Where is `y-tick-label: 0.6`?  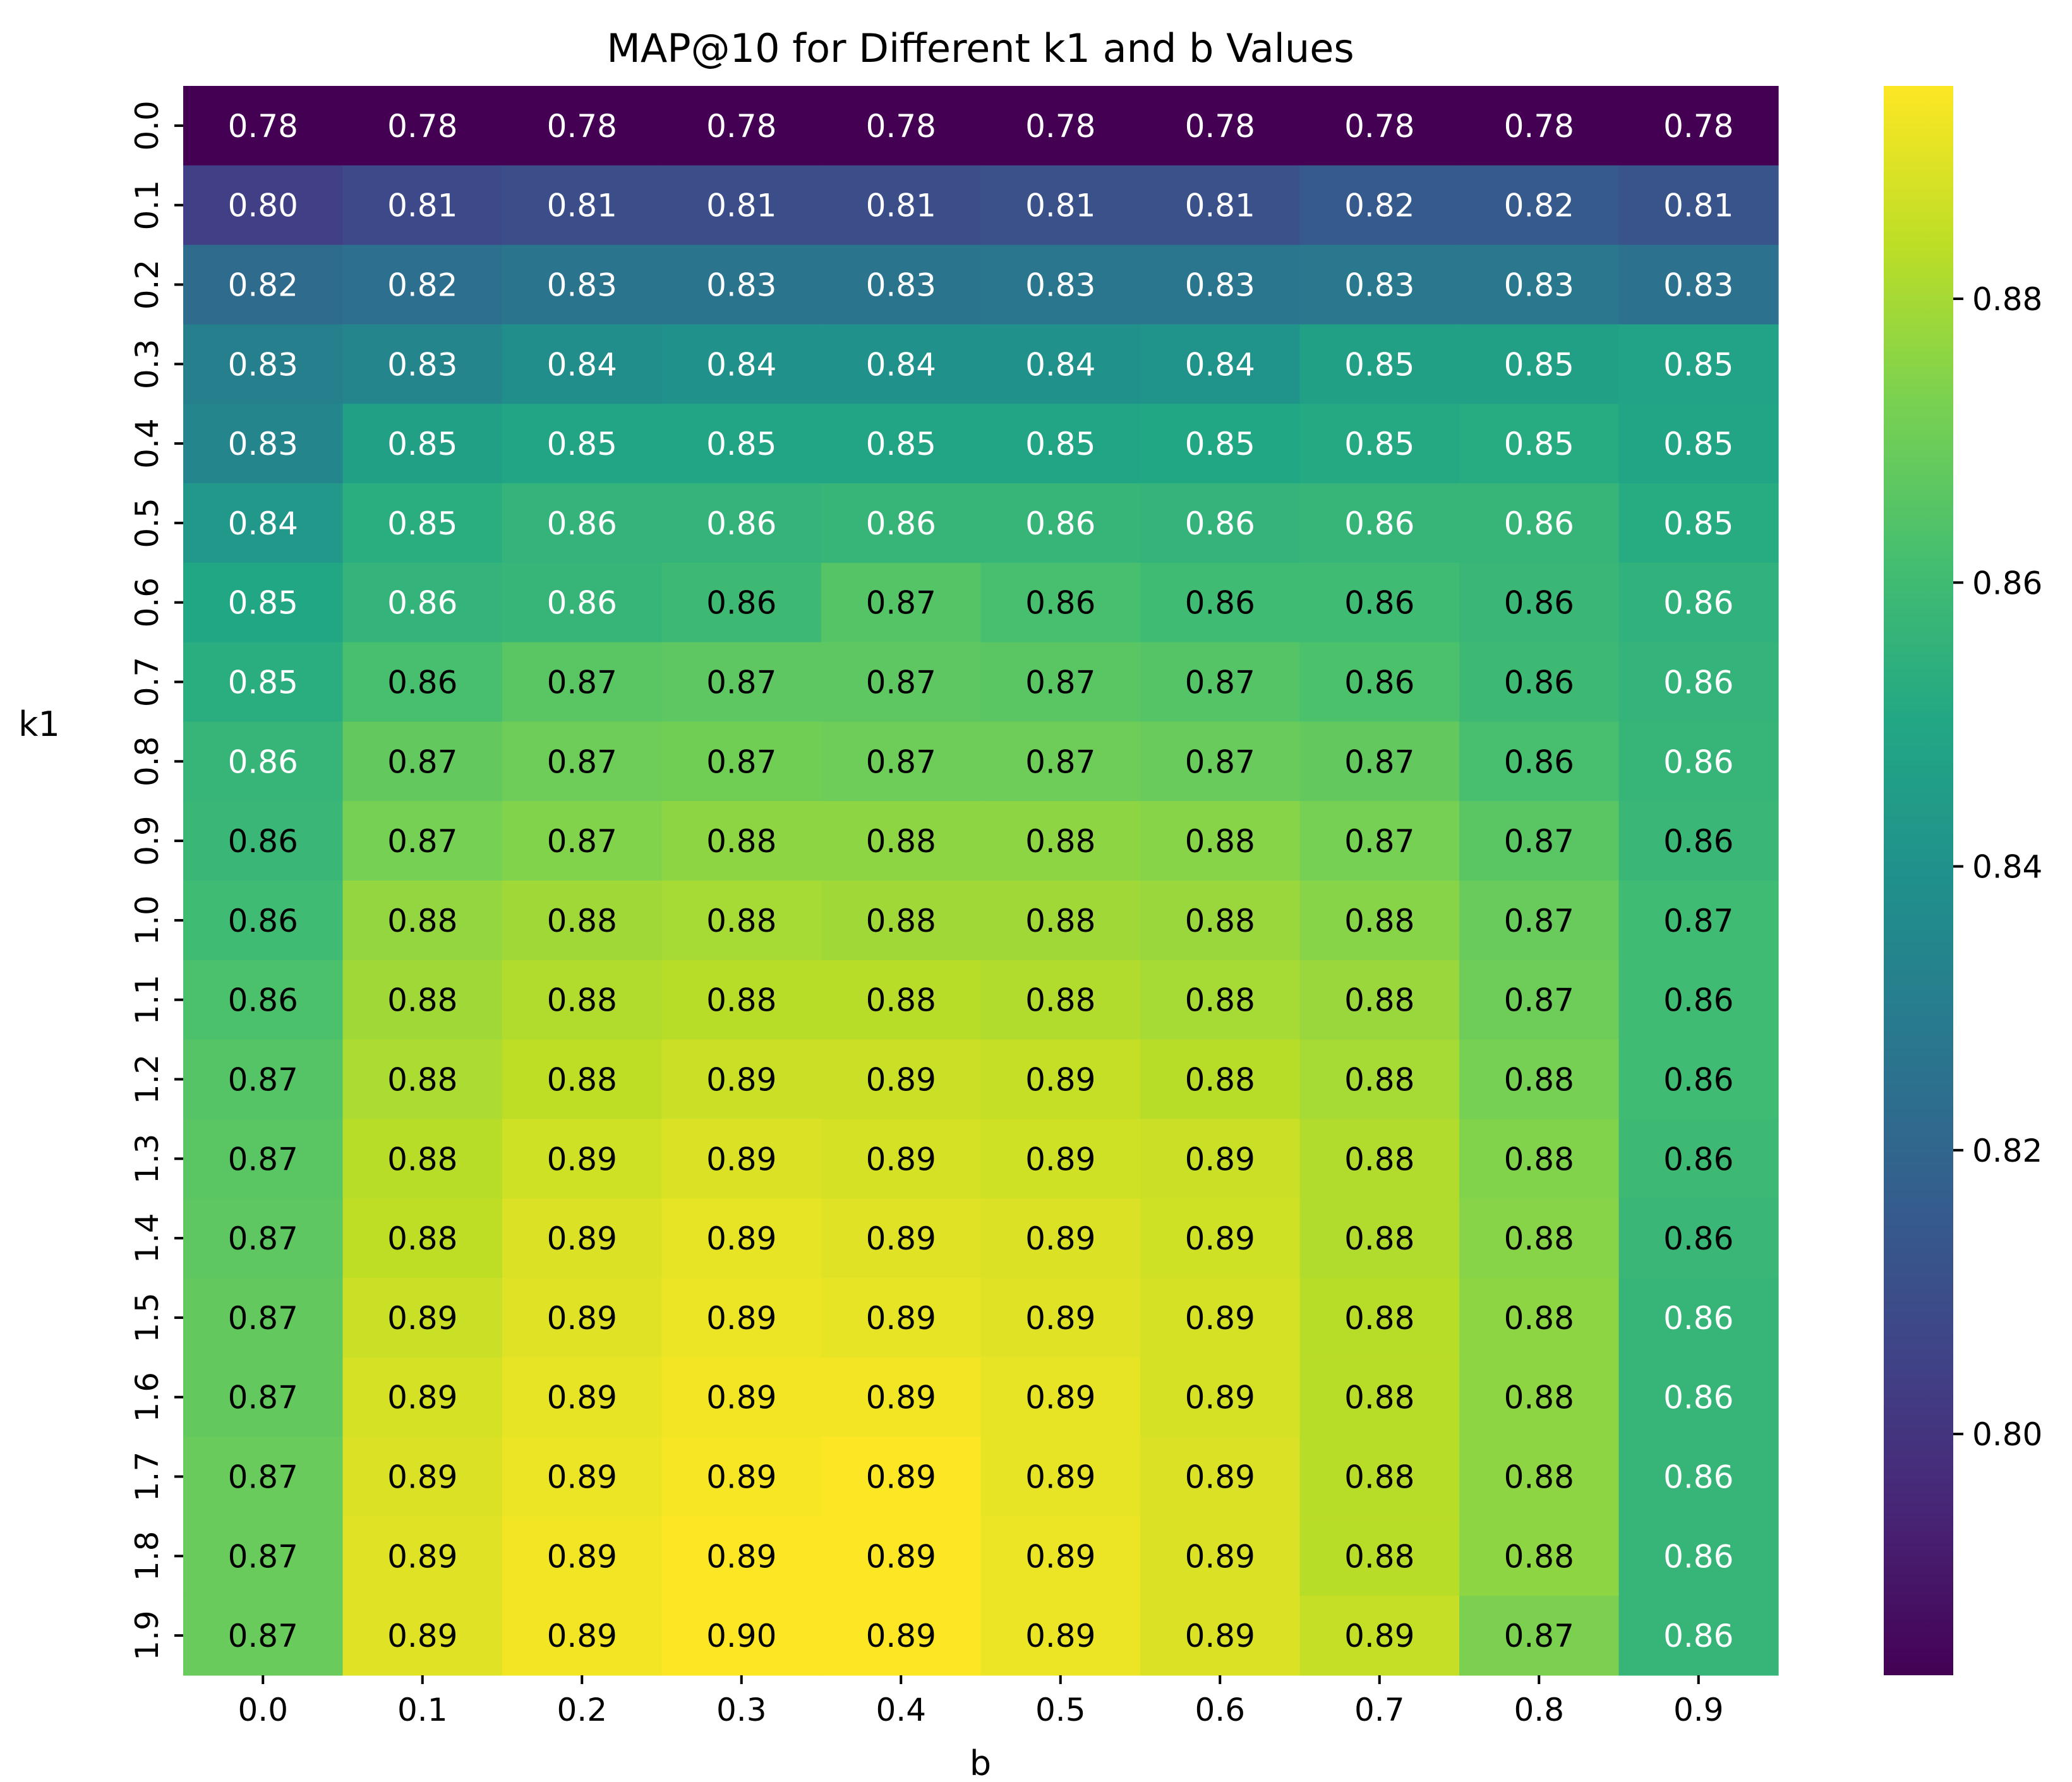 y-tick-label: 0.6 is located at coordinates (147, 602).